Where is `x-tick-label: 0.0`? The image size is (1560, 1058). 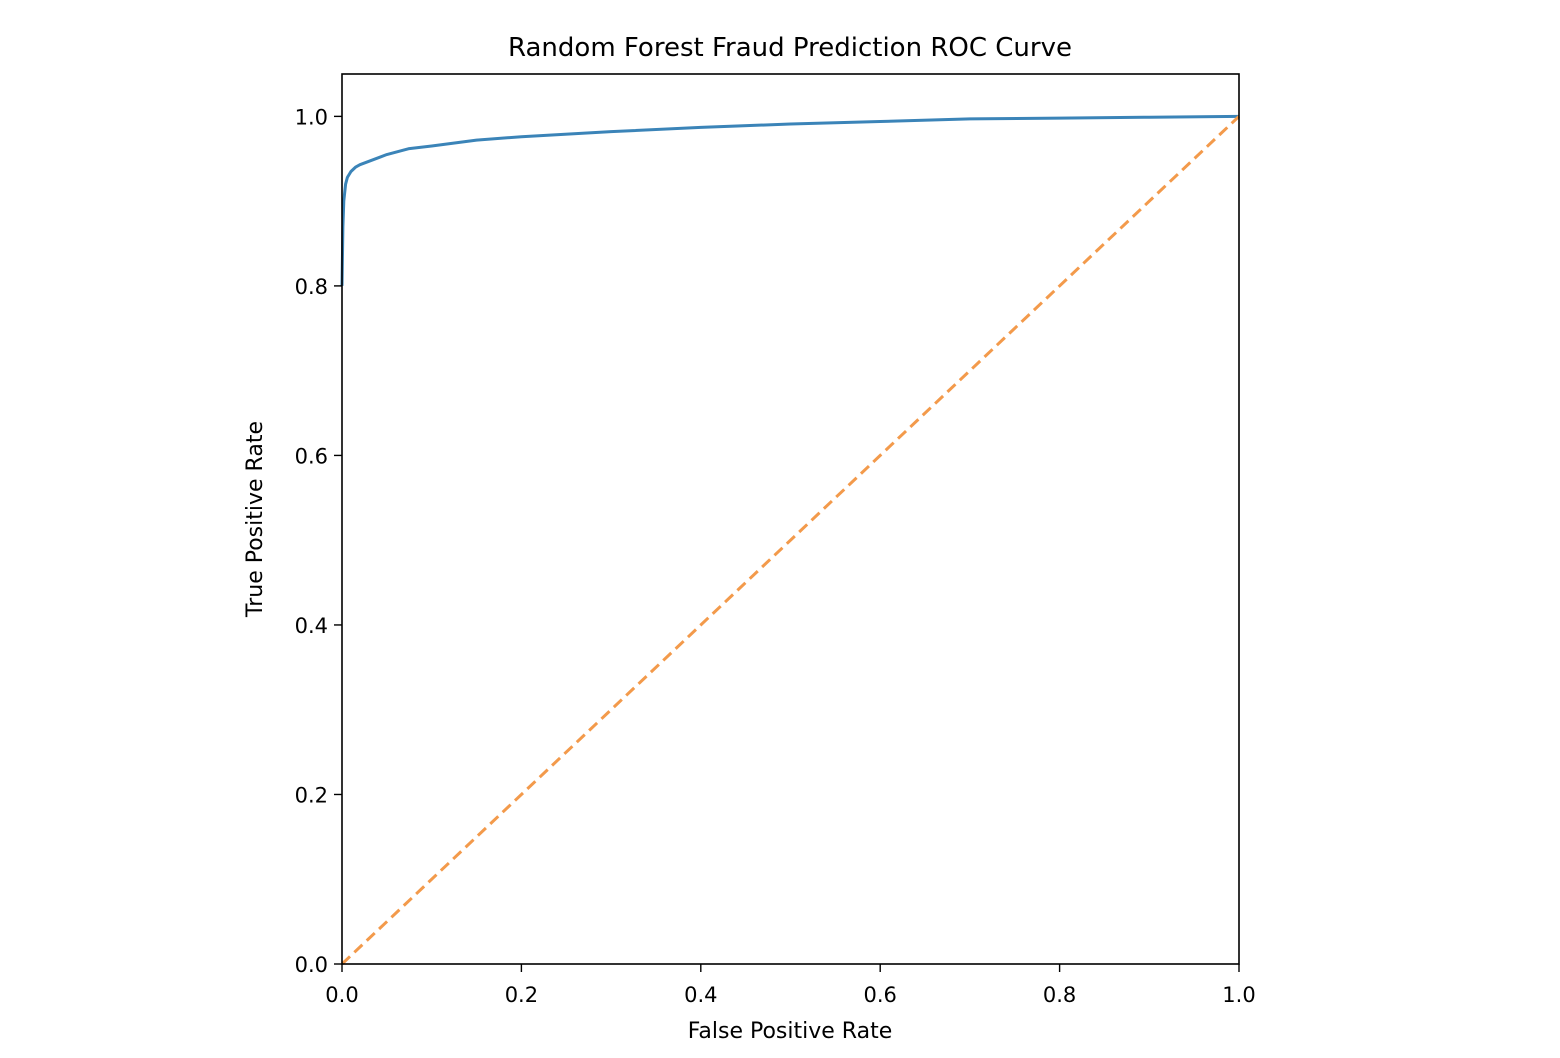
x-tick-label: 0.0 is located at coordinates (341, 995).